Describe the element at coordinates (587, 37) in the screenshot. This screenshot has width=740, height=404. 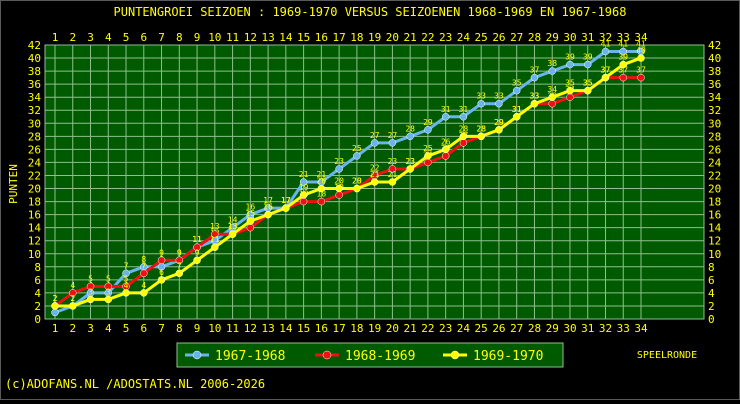
I see `x-tick-label-top: 31` at that location.